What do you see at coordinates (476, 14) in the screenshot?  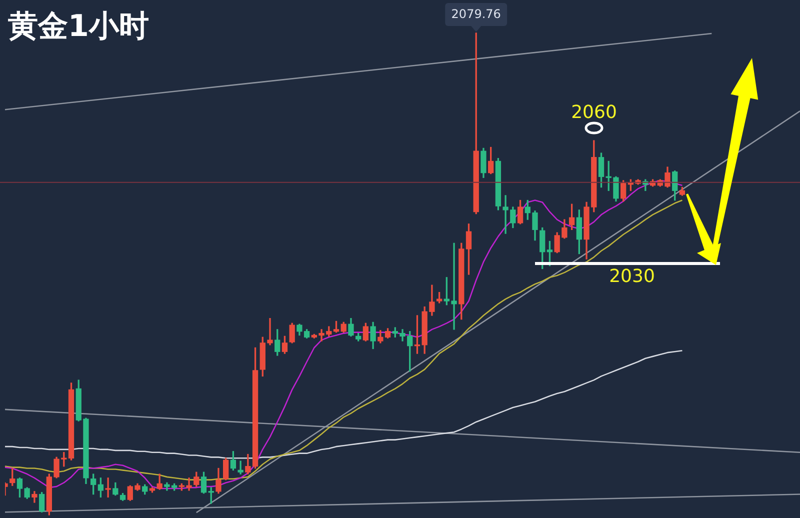 I see `annotation: 2079.76` at bounding box center [476, 14].